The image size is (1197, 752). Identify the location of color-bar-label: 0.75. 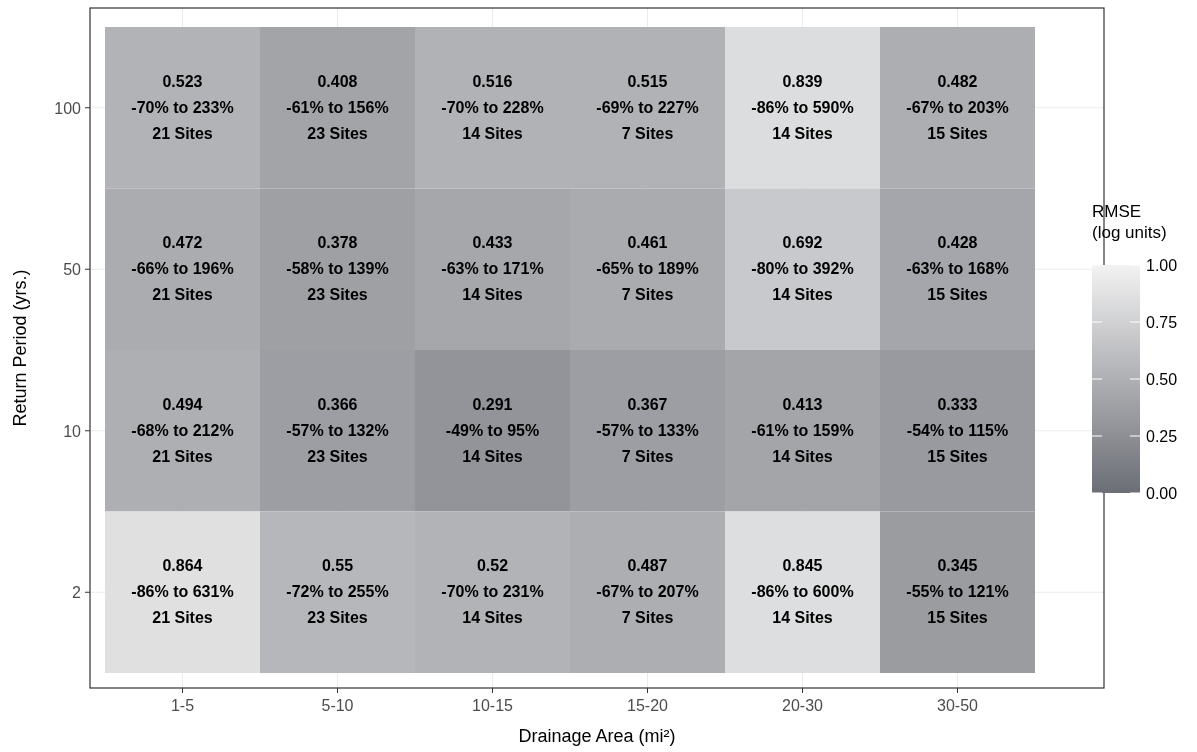
(1162, 322).